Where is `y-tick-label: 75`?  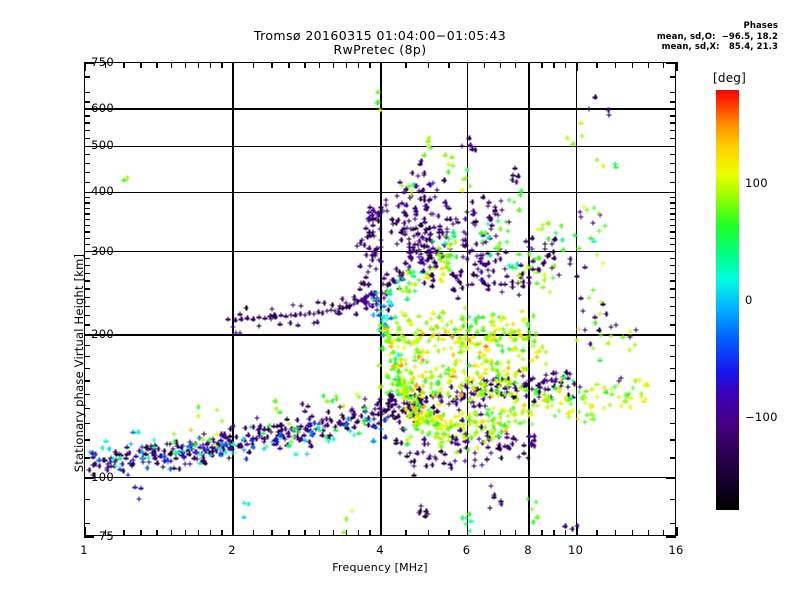 y-tick-label: 75 is located at coordinates (106, 536).